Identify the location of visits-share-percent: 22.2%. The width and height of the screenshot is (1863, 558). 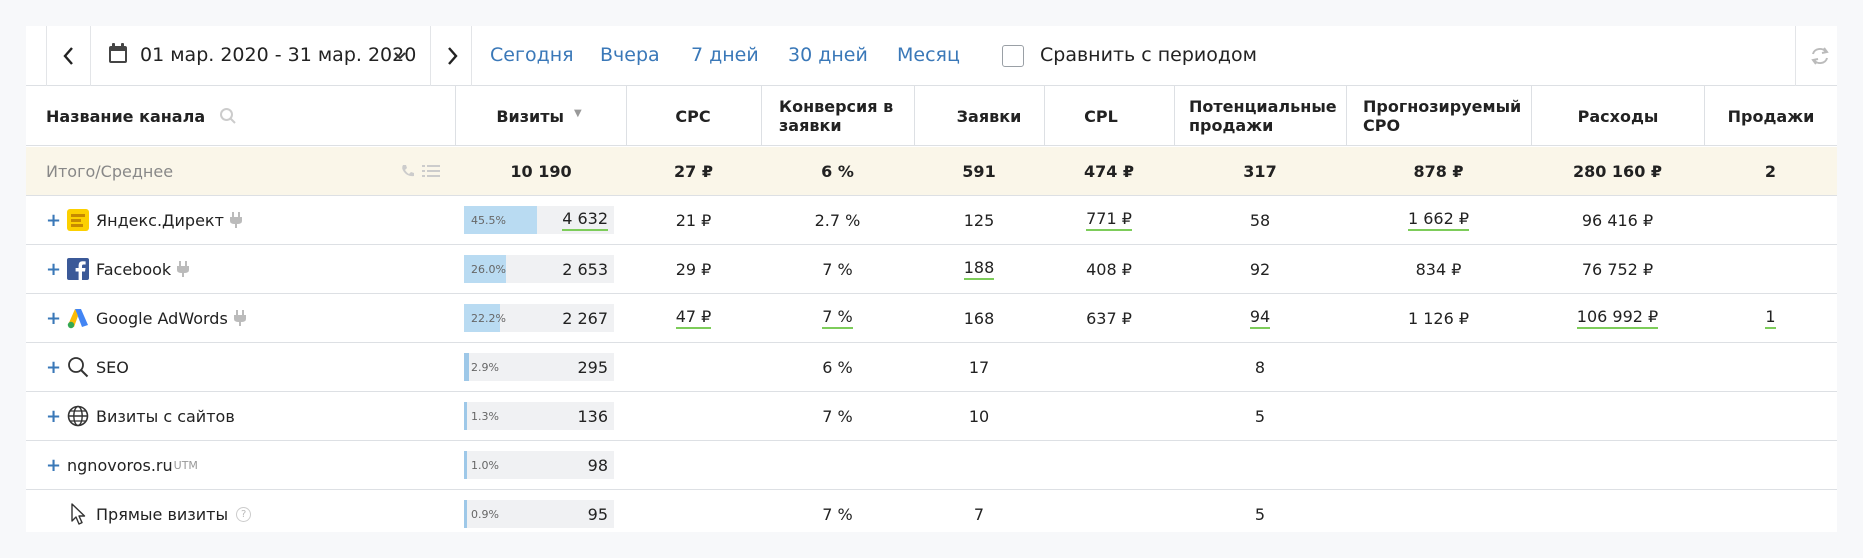
(488, 318).